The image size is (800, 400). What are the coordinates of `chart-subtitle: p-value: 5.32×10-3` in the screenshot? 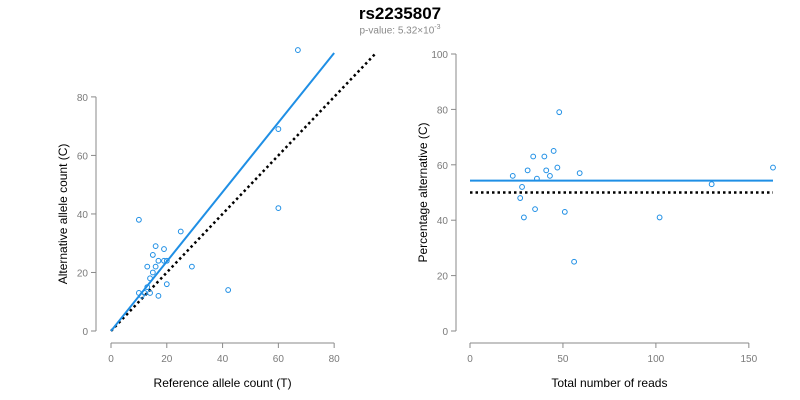 It's located at (400, 30).